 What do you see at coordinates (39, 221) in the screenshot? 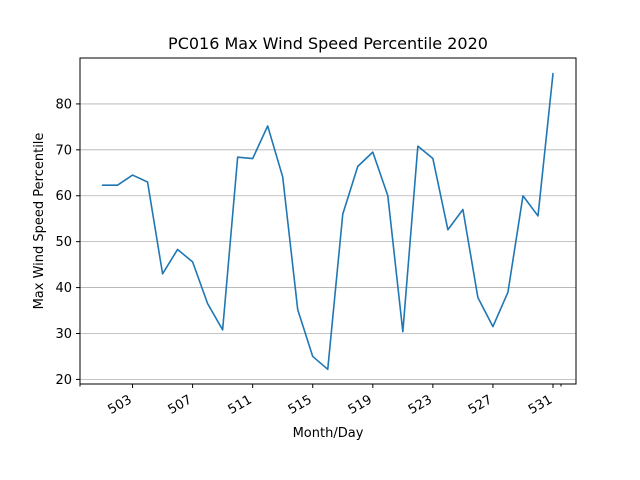
I see `y-axis-label: Max Wind Speed Percentile` at bounding box center [39, 221].